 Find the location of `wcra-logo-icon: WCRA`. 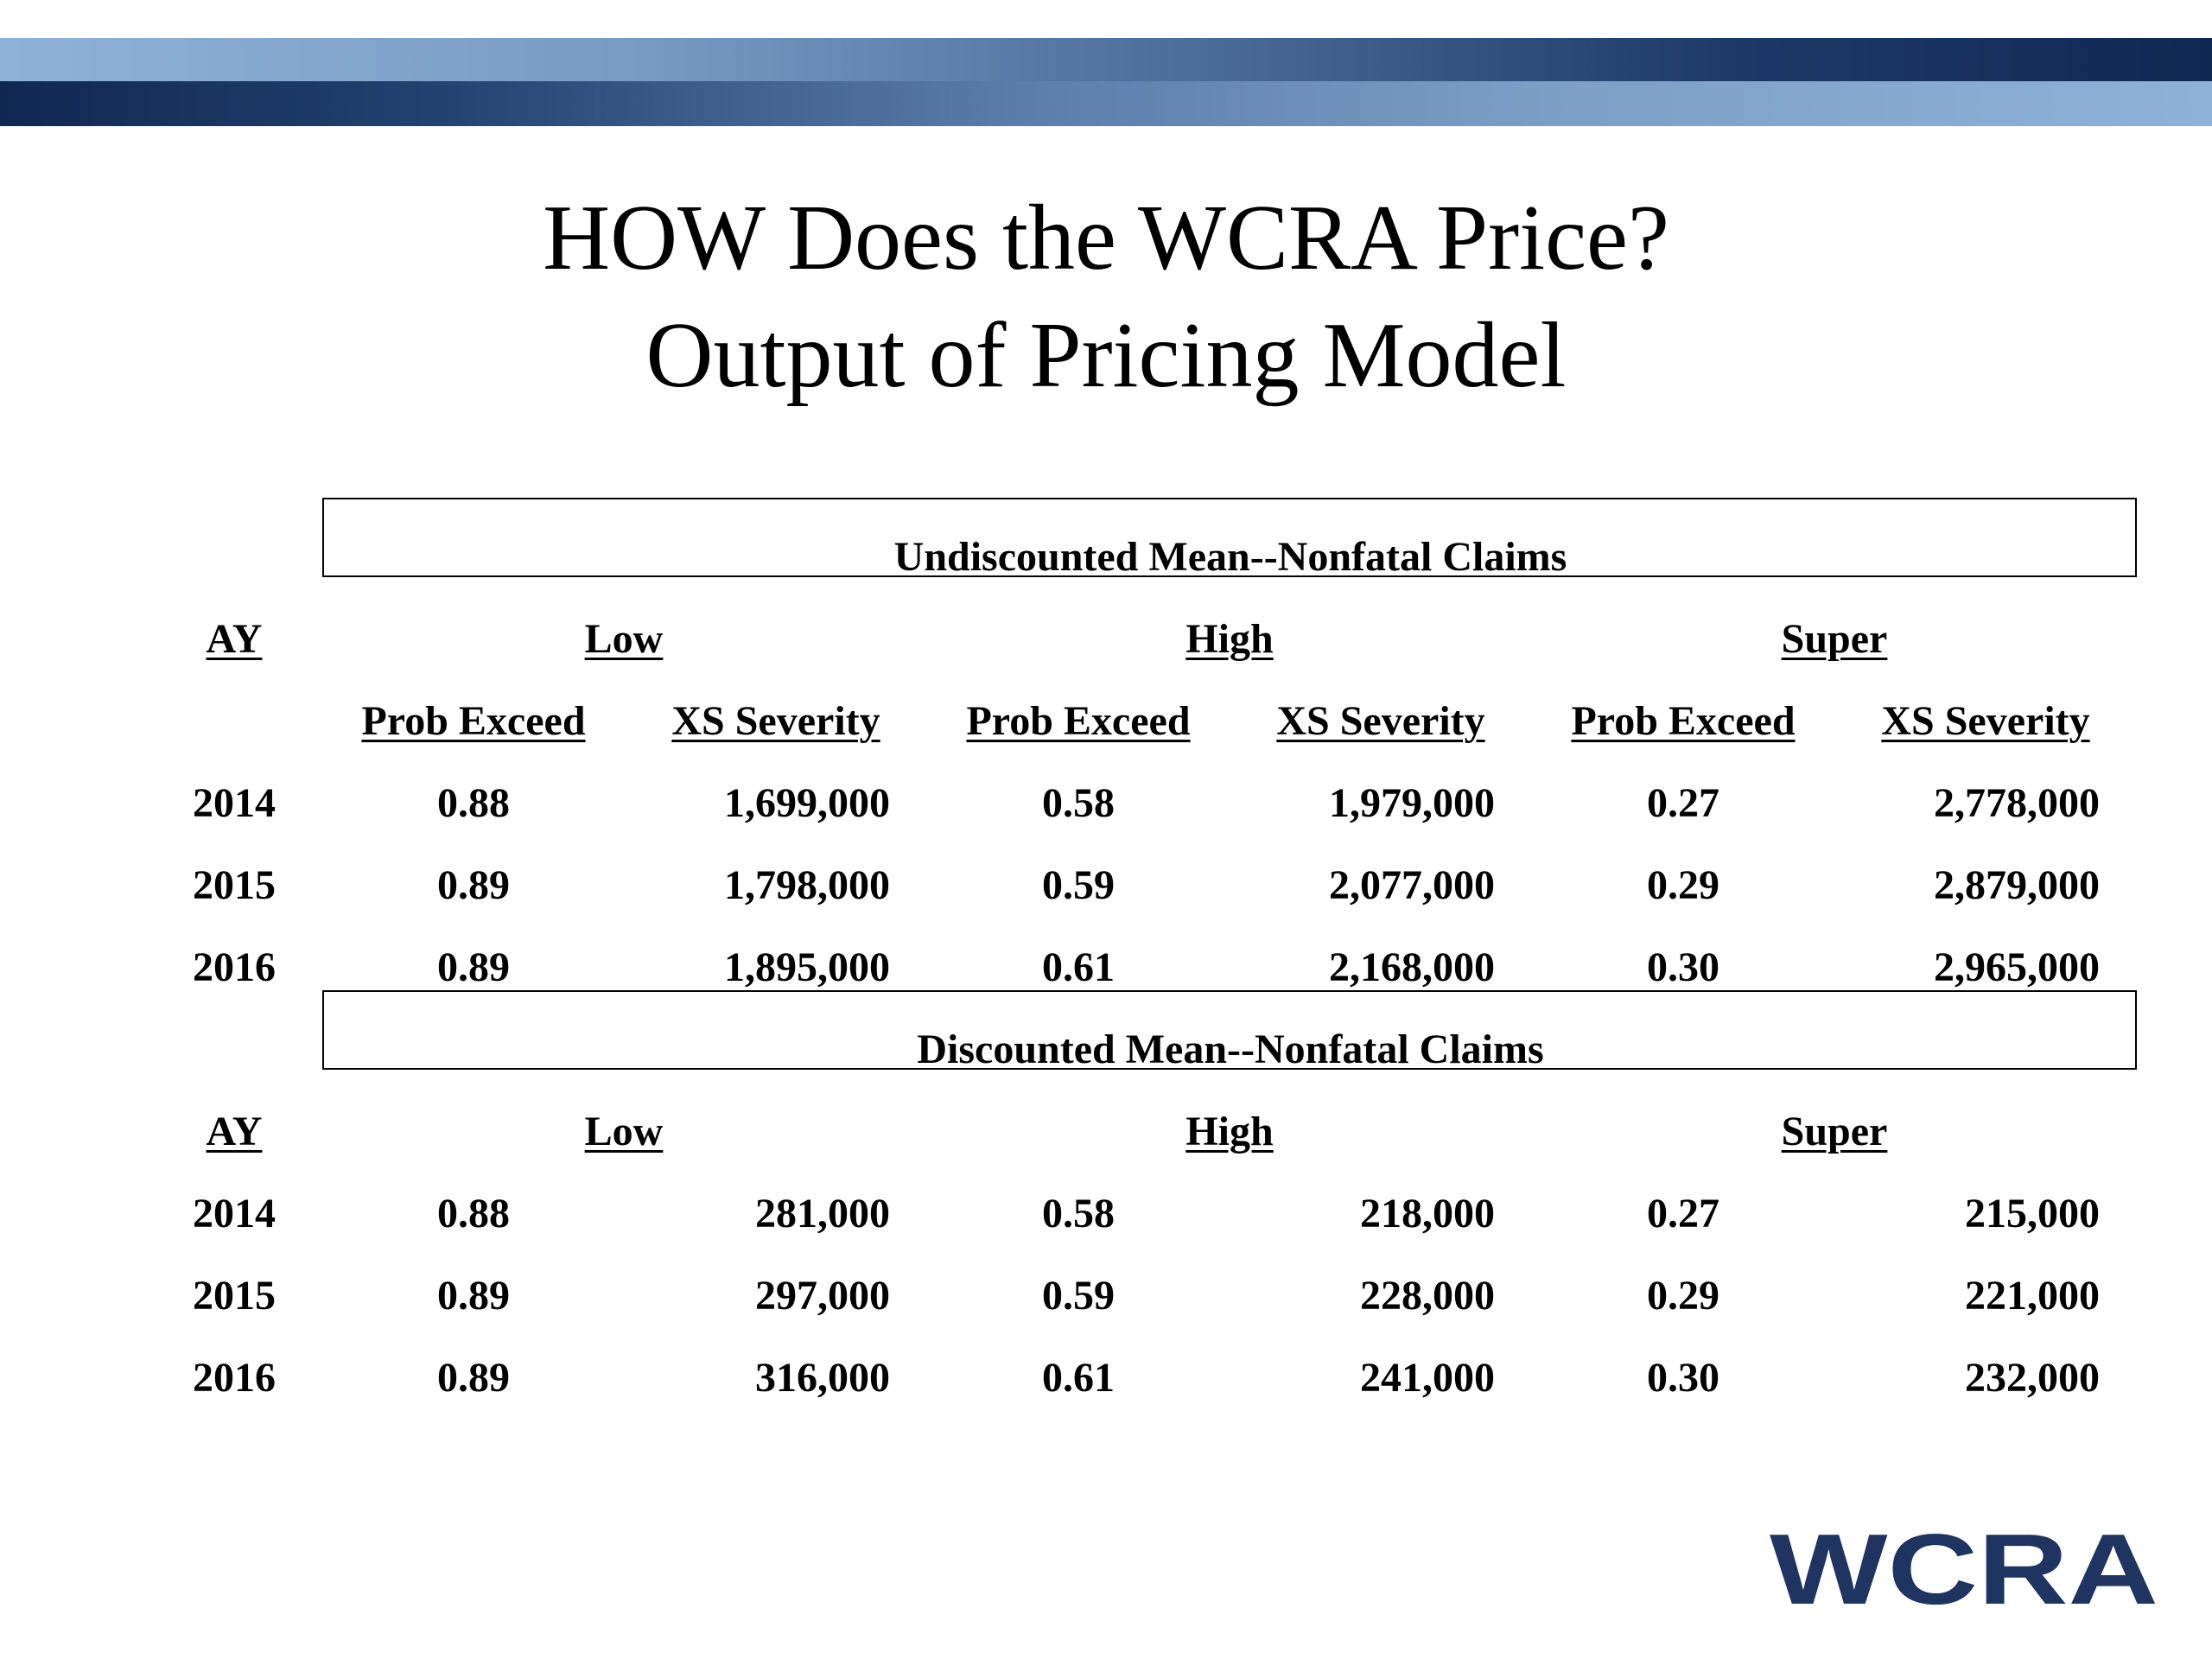

wcra-logo-icon: WCRA is located at coordinates (1964, 1568).